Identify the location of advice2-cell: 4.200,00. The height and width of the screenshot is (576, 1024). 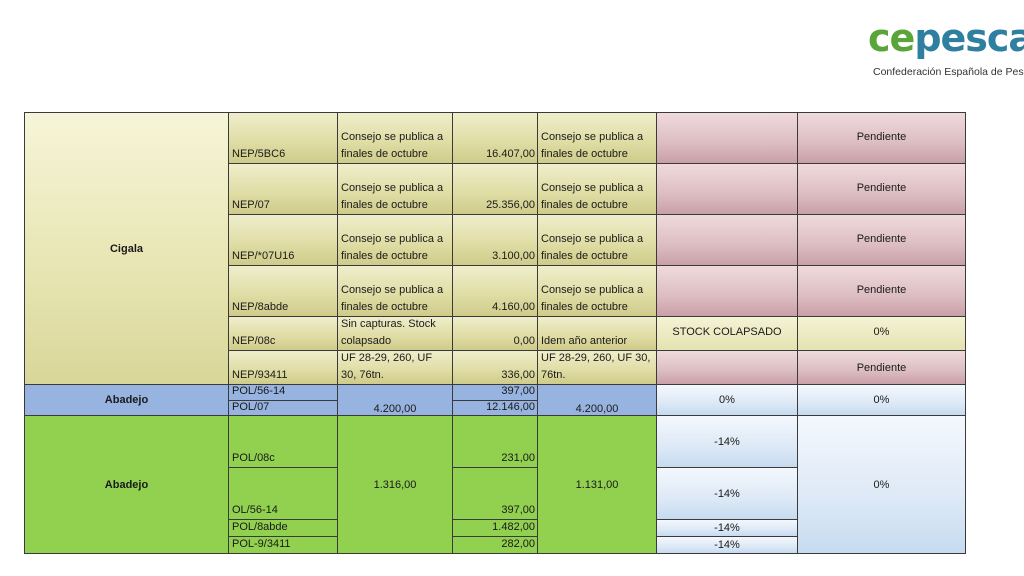
(597, 400).